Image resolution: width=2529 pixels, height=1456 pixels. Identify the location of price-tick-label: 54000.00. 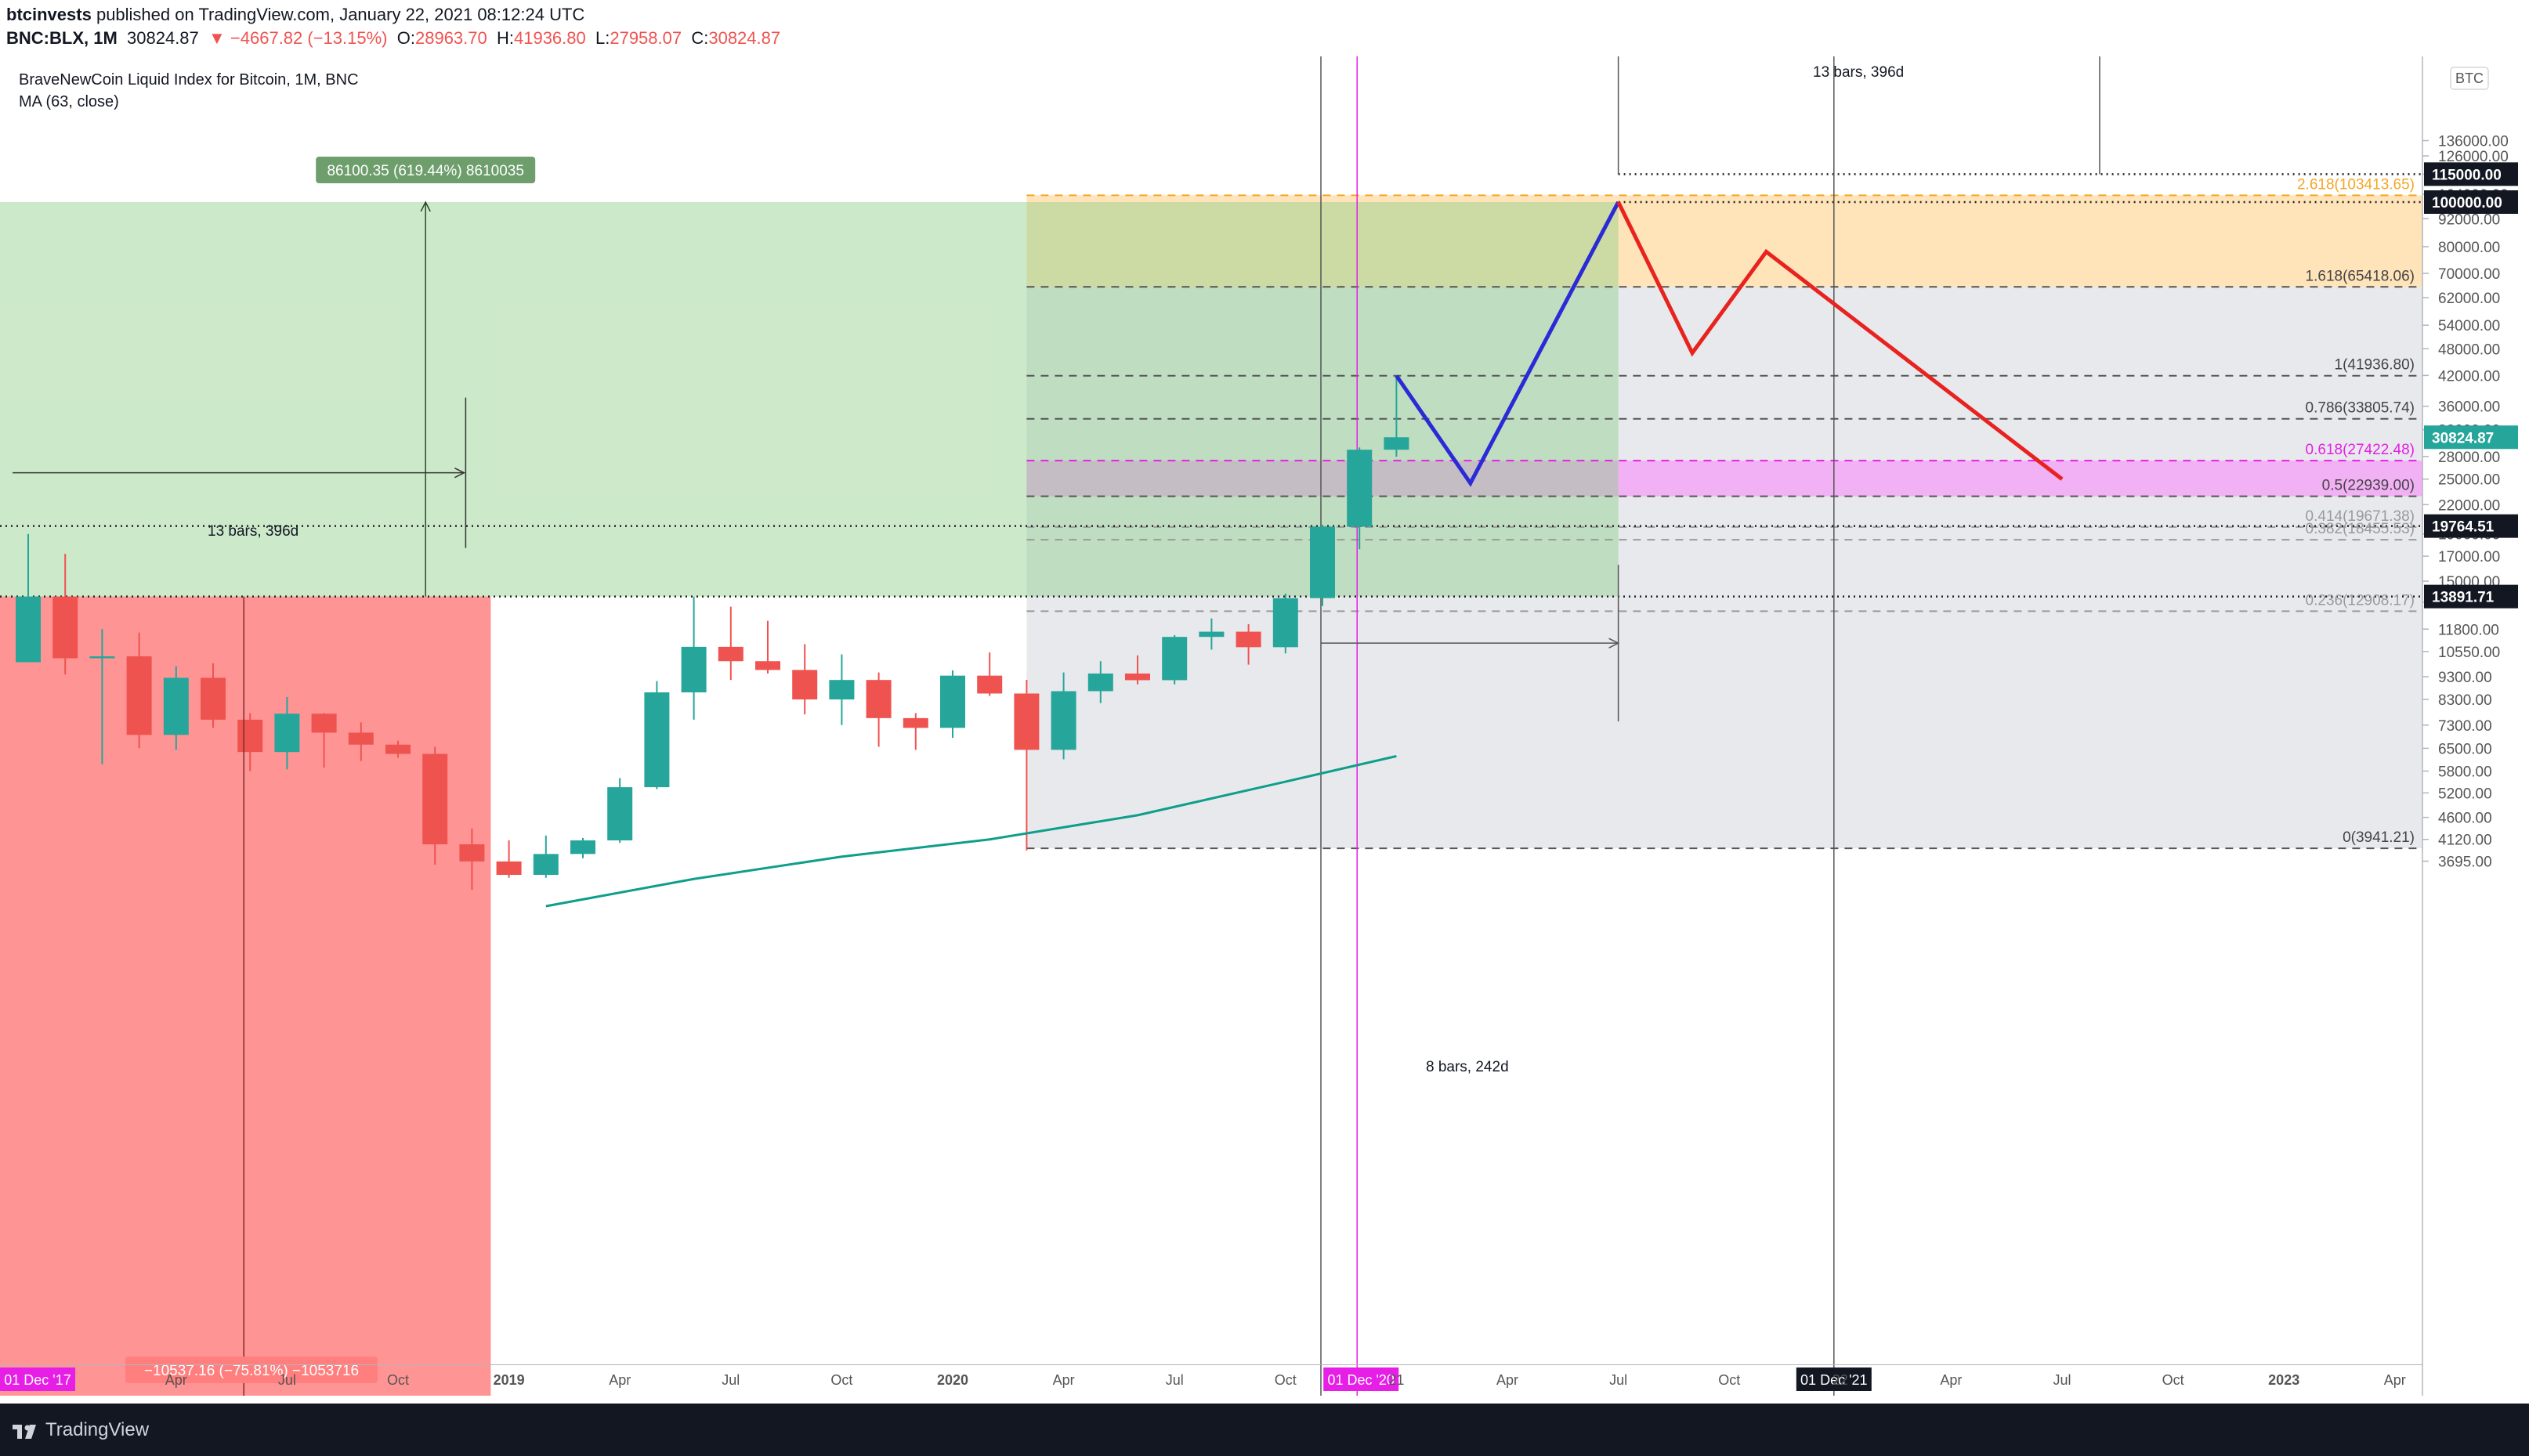
(2469, 326).